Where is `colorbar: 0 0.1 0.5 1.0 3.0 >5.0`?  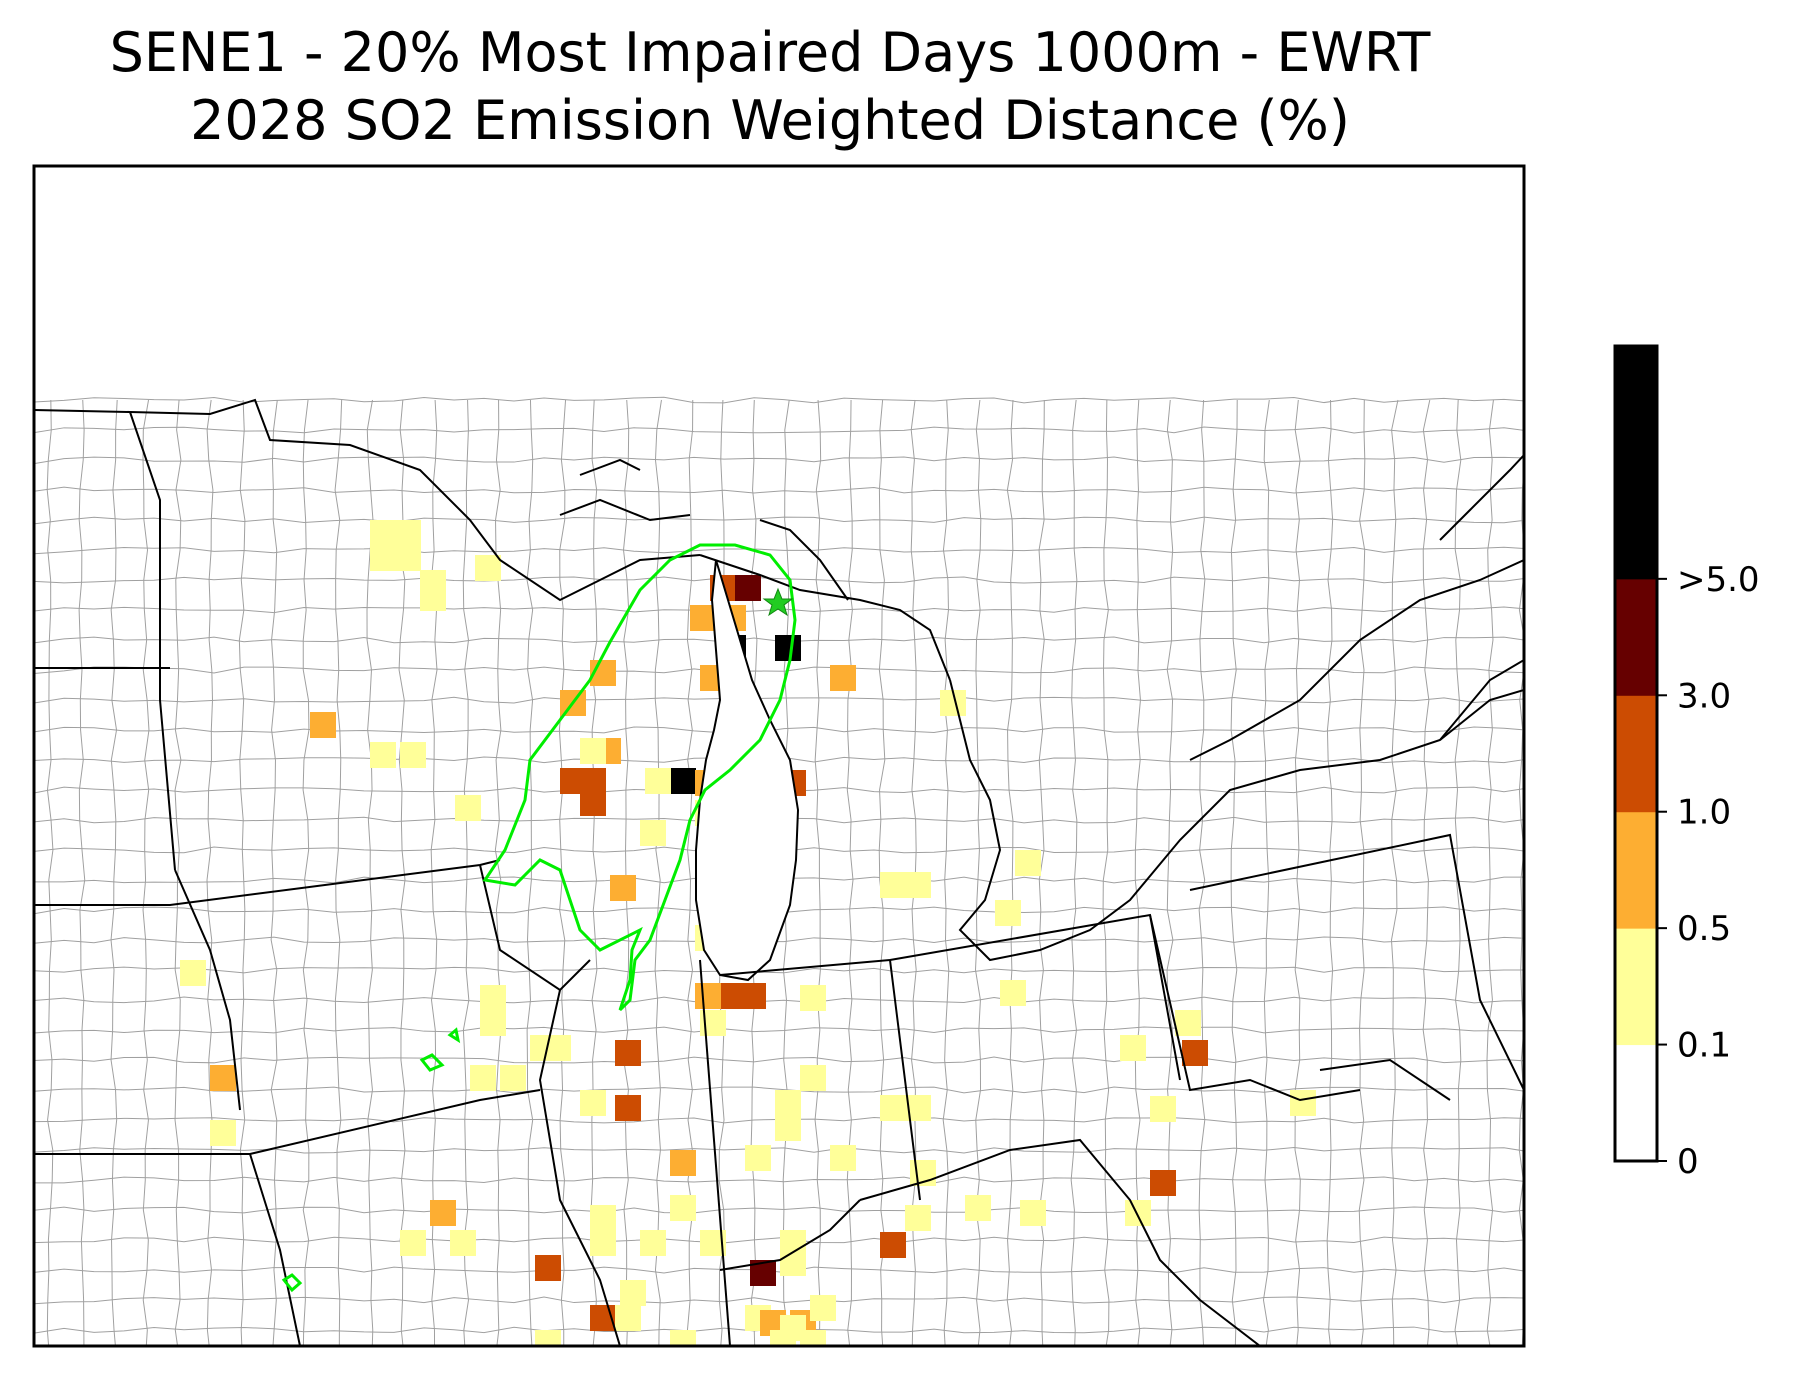 colorbar: 0 0.1 0.5 1.0 3.0 >5.0 is located at coordinates (1686, 763).